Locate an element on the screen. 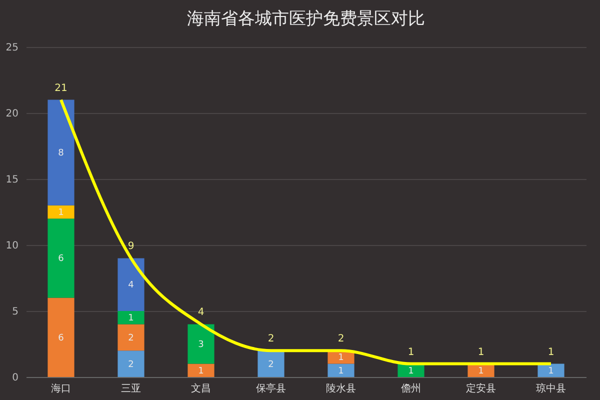 The image size is (600, 400). x-tick-label: 陵水县 is located at coordinates (341, 388).